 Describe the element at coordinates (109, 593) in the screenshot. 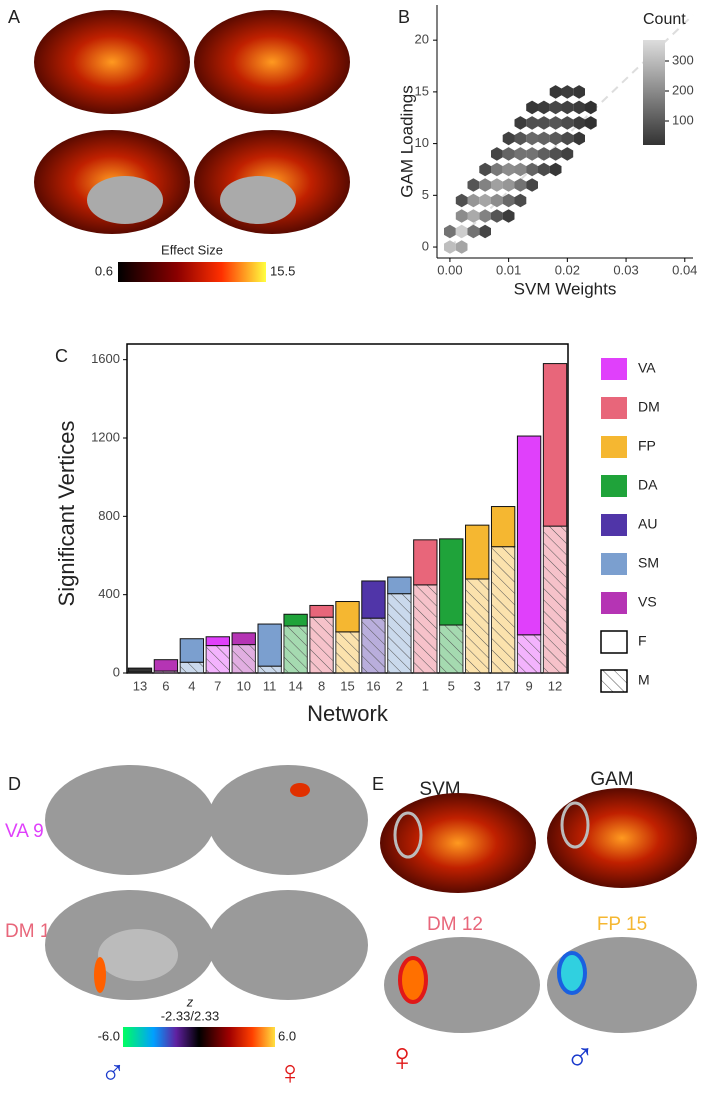

I see `y-tick-label: 400` at that location.